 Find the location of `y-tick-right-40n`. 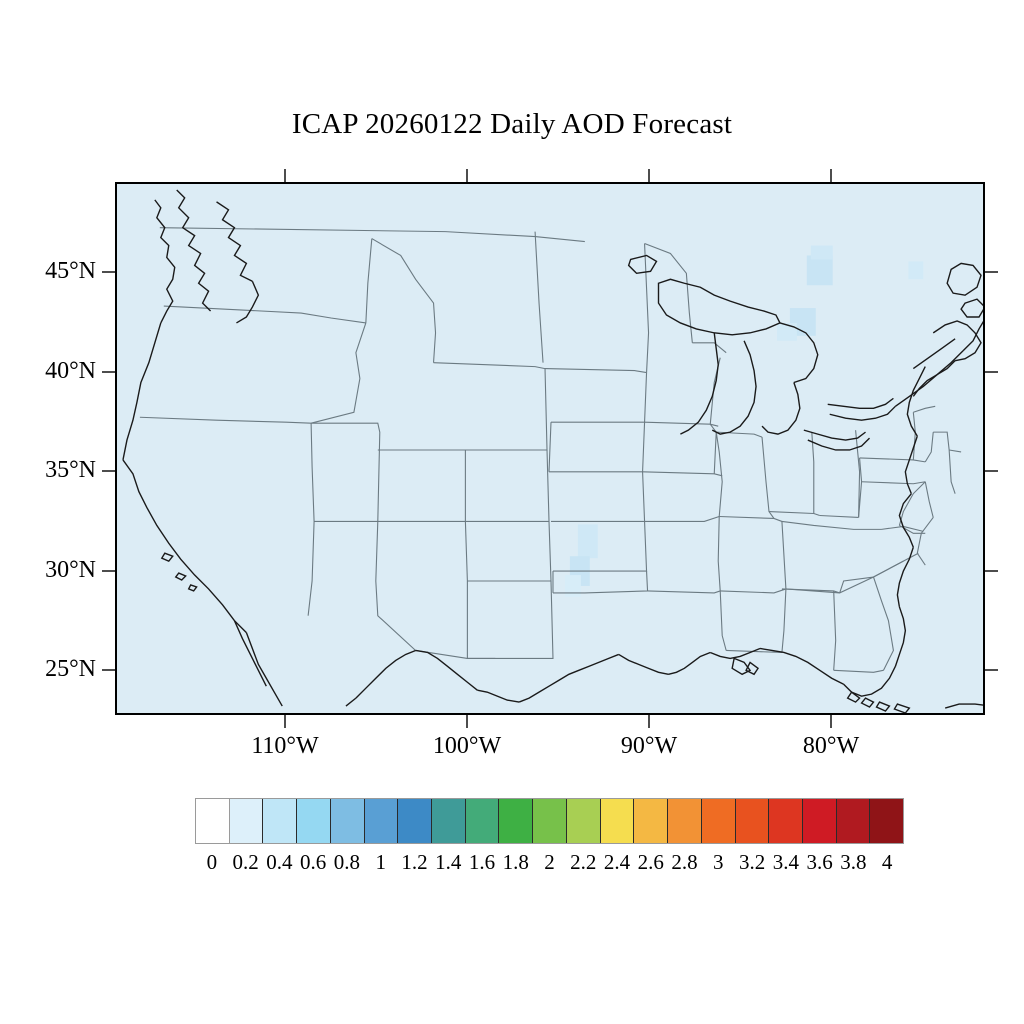

y-tick-right-40n is located at coordinates (991, 372).